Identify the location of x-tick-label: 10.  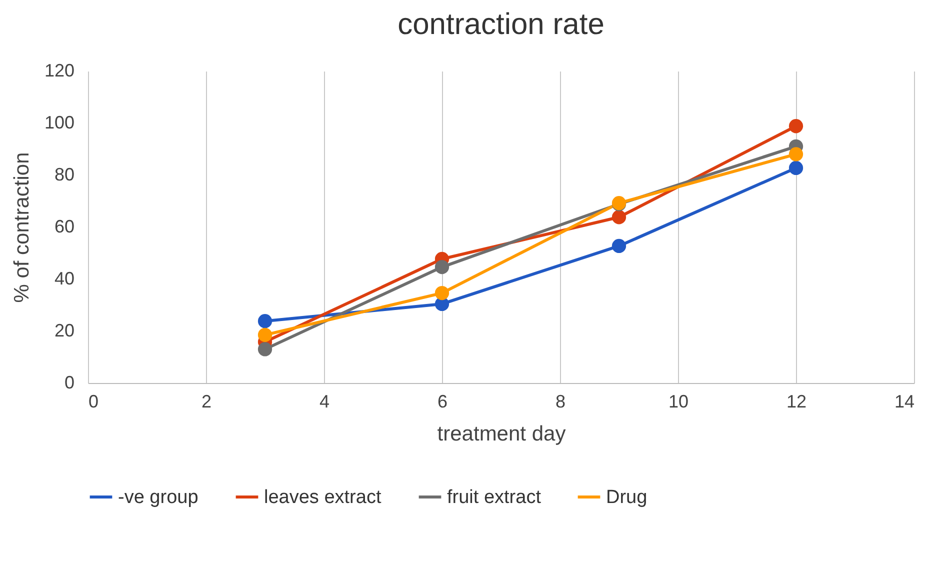
(678, 402).